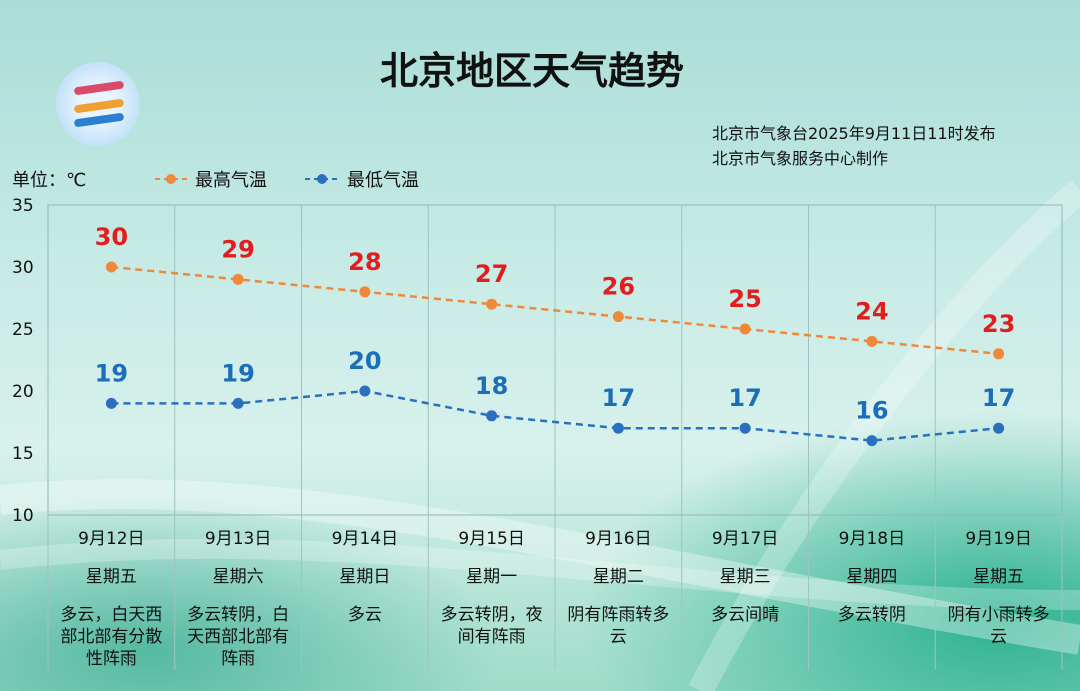 This screenshot has height=691, width=1080. What do you see at coordinates (492, 577) in the screenshot?
I see `weekday-label: 星期一` at bounding box center [492, 577].